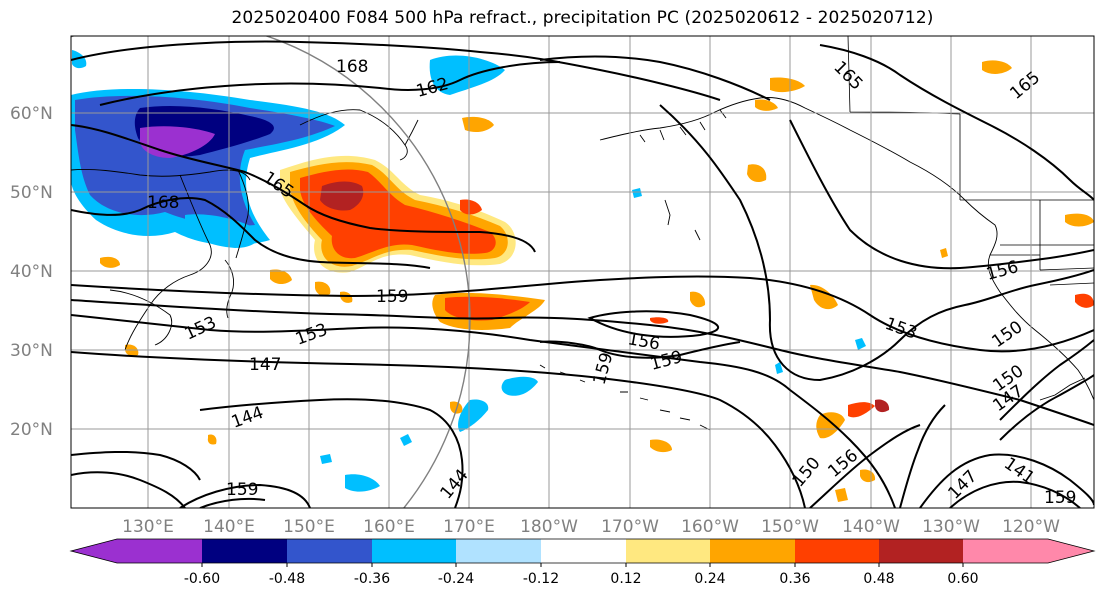 The width and height of the screenshot is (1105, 601). I want to click on colorbar-extend-max, so click(1071, 551).